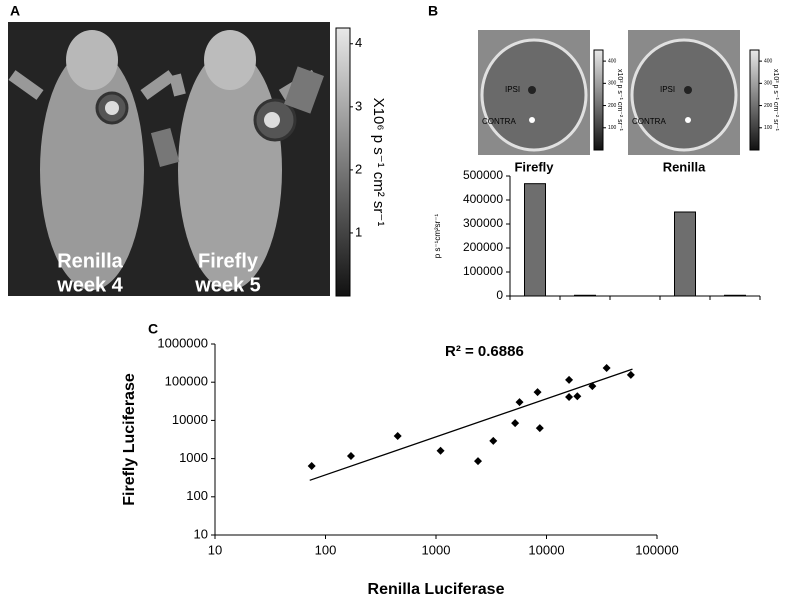  What do you see at coordinates (436, 589) in the screenshot?
I see `x-axis-label: Renilla Luciferase` at bounding box center [436, 589].